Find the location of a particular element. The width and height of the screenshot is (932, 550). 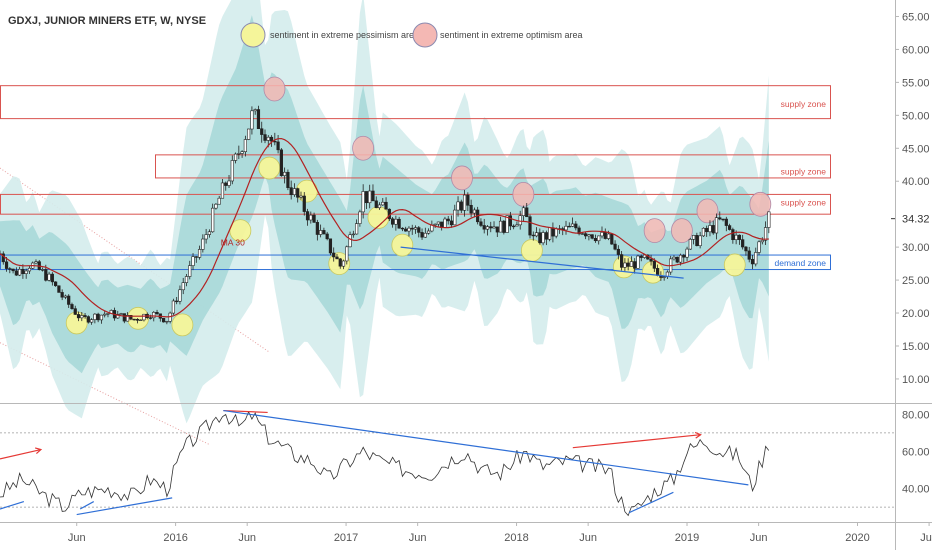

time-tick-label: 2020 is located at coordinates (857, 538).